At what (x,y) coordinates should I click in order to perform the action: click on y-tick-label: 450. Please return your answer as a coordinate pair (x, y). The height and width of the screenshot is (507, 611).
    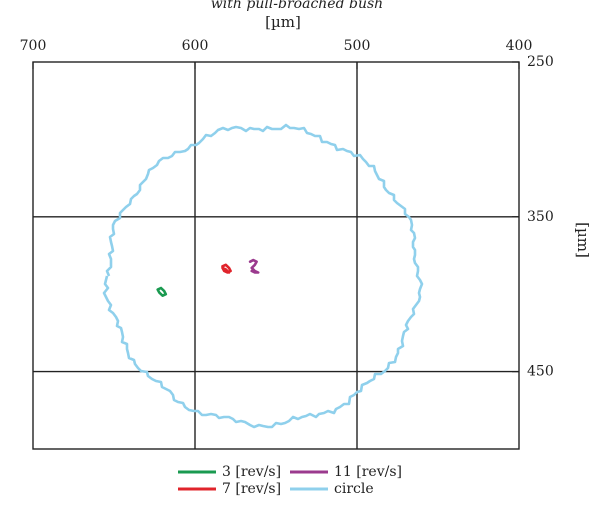
    Looking at the image, I should click on (540, 372).